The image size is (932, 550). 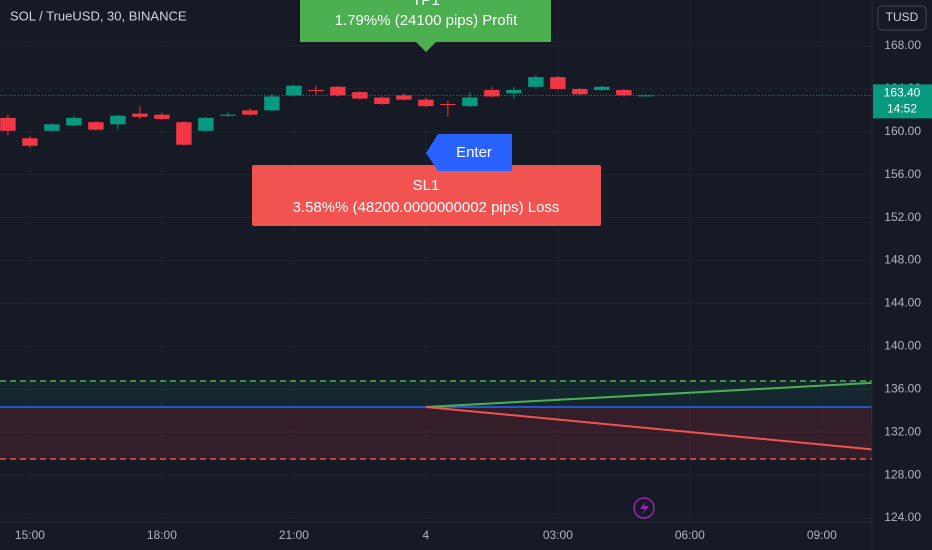 I want to click on currency-label: TUSD, so click(x=902, y=17).